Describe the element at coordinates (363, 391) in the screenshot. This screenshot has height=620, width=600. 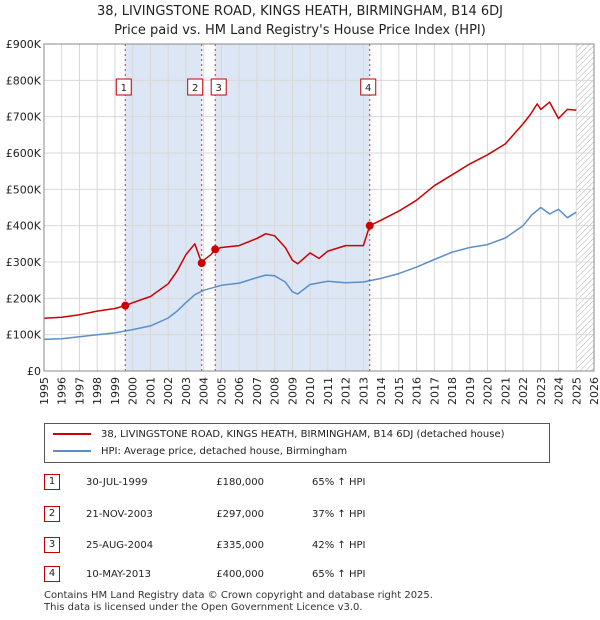
I see `x-tick-label: 2013` at that location.